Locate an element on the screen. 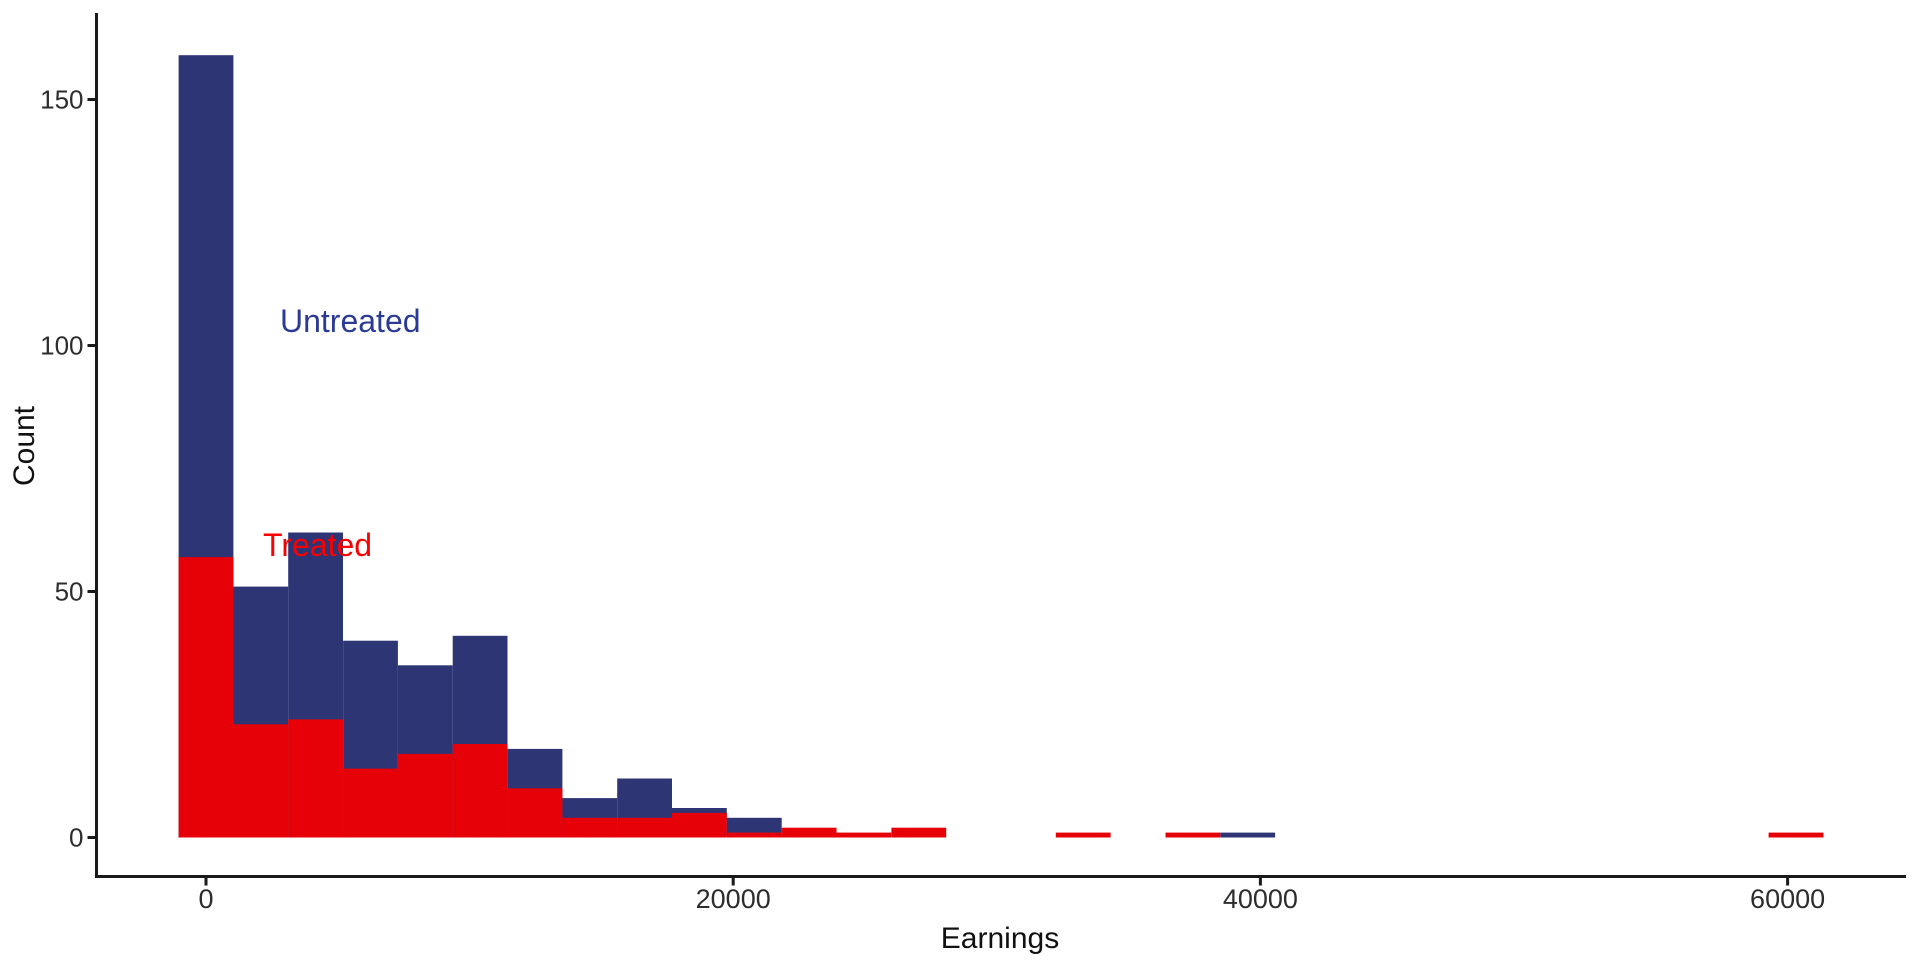  annotations-layer: Untreated Treated is located at coordinates (342, 433).